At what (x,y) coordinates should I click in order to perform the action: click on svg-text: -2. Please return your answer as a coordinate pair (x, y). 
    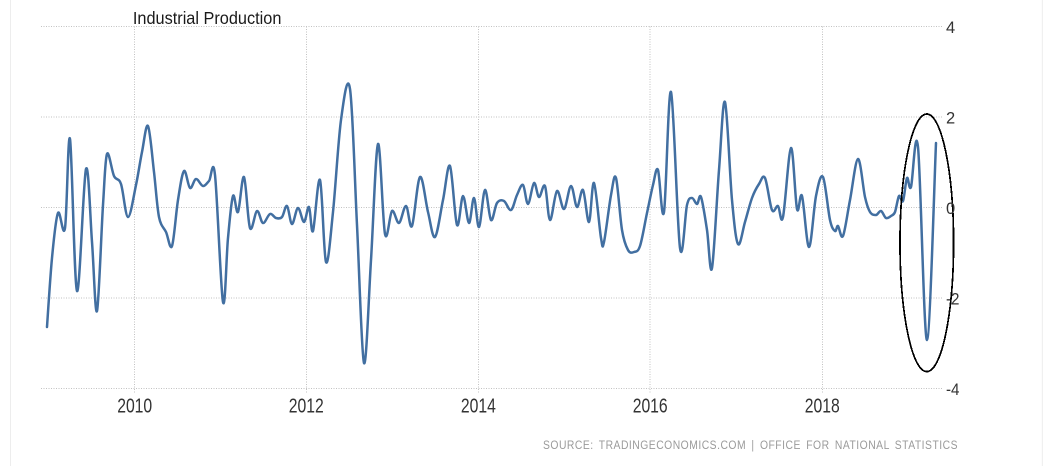
    Looking at the image, I should click on (953, 299).